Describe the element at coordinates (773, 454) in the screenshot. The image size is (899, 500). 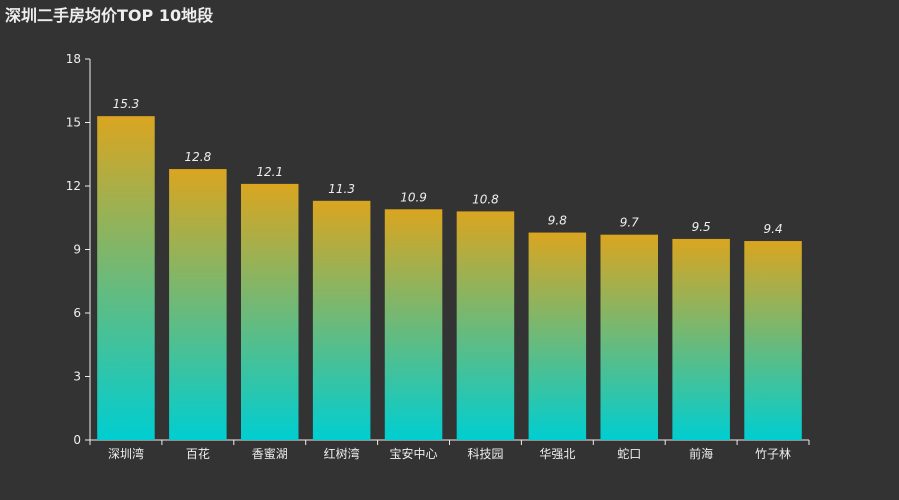
I see `x-tick-label-9: 竹子林` at that location.